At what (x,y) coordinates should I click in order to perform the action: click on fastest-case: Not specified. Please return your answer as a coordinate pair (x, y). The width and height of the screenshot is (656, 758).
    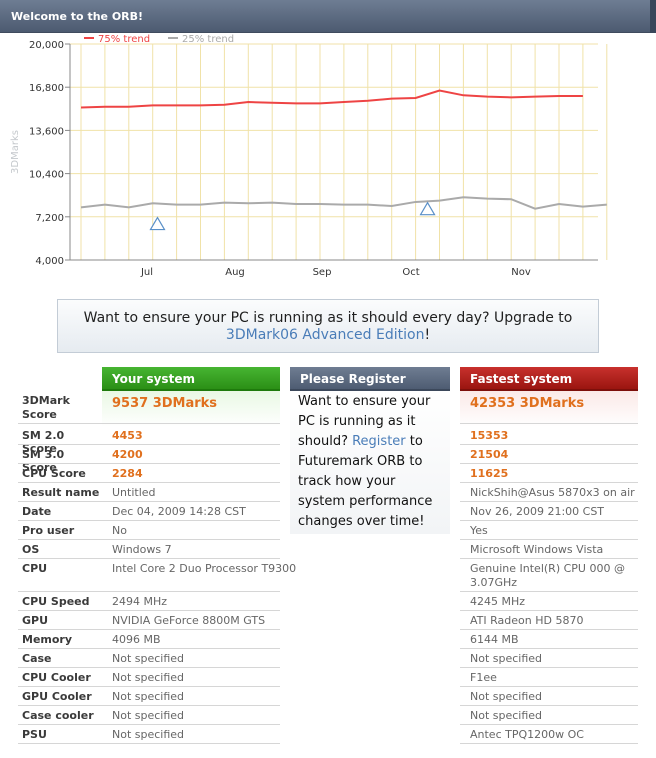
    Looking at the image, I should click on (506, 658).